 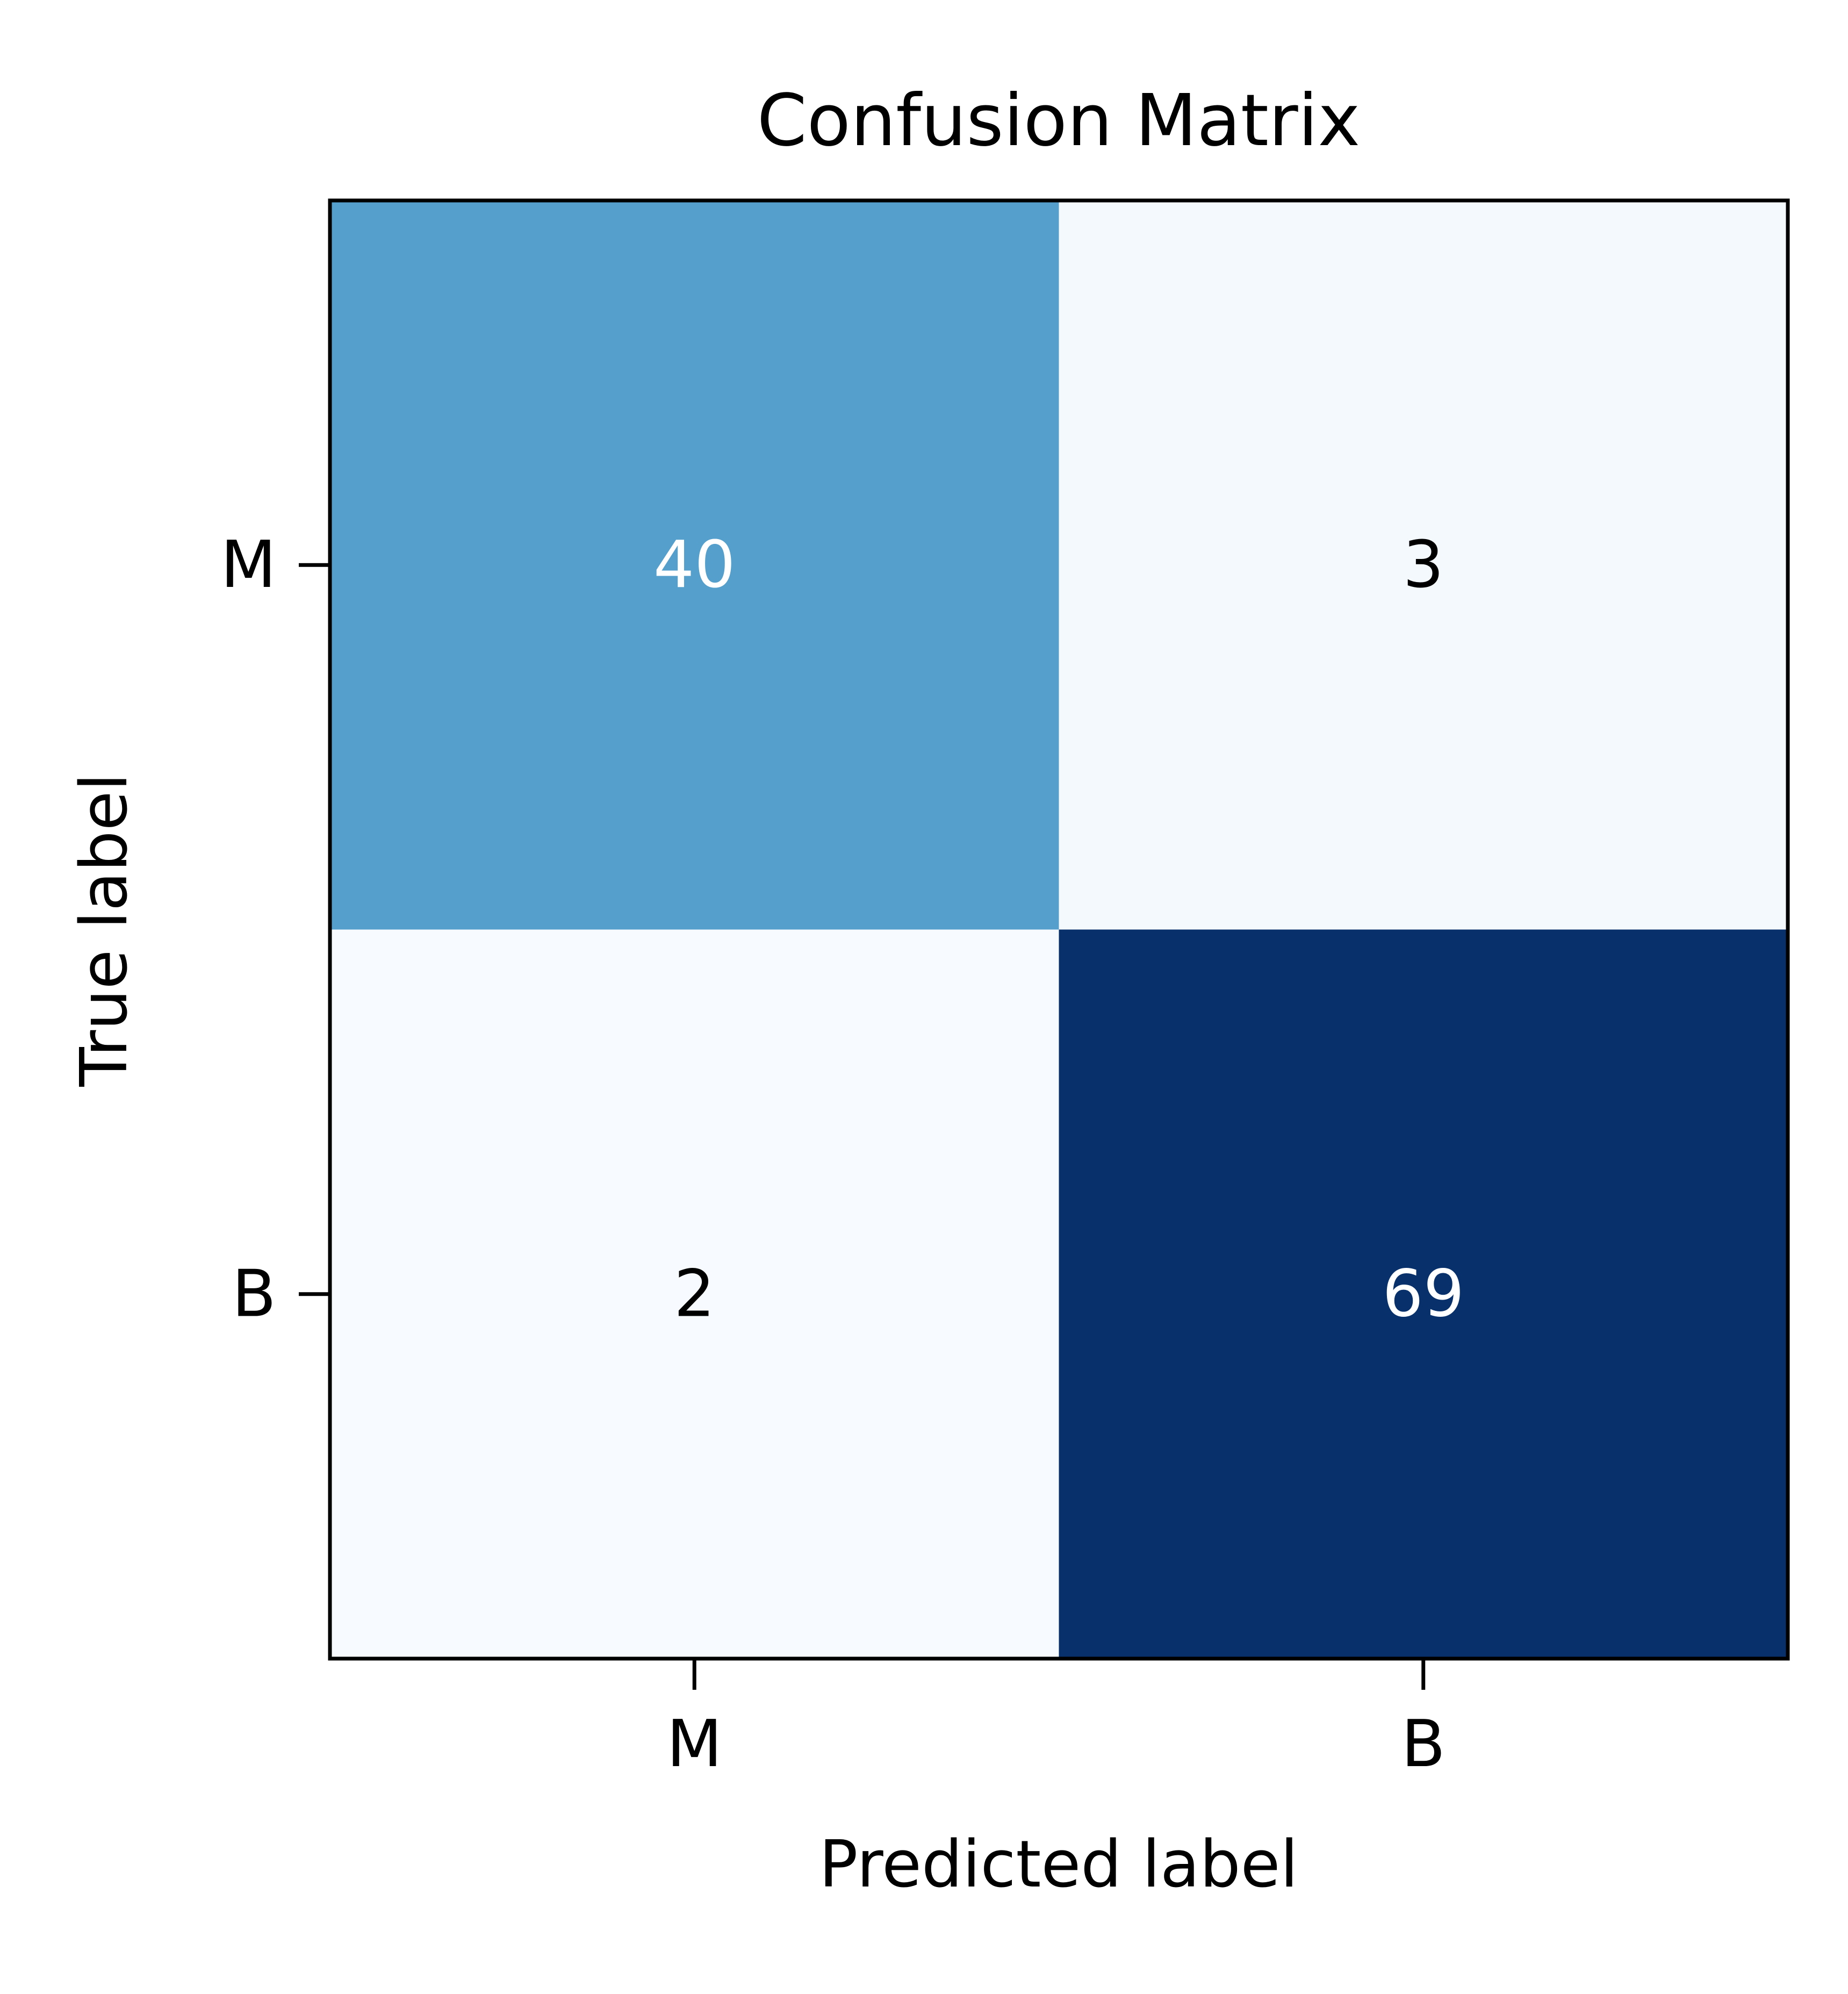 I want to click on y-tick-label-B: B, so click(x=254, y=1294).